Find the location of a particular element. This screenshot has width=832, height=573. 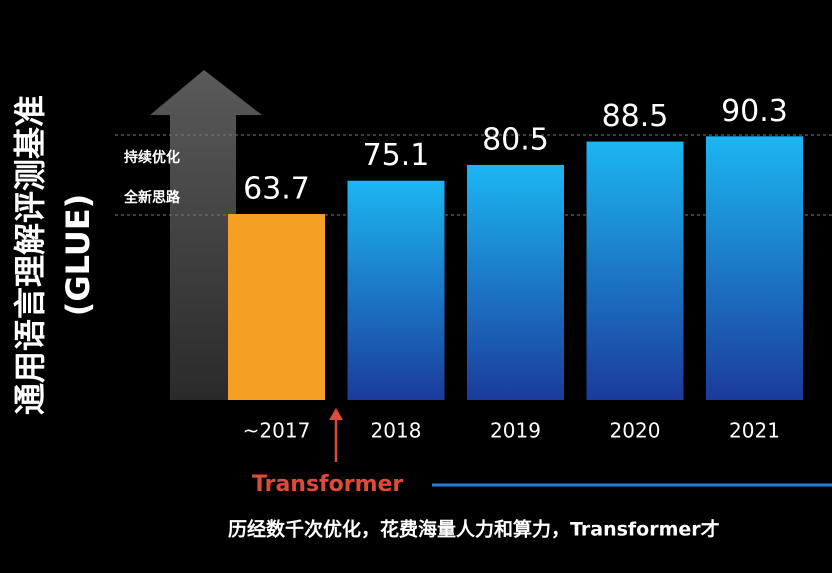

marker-arrow-head is located at coordinates (336, 414).